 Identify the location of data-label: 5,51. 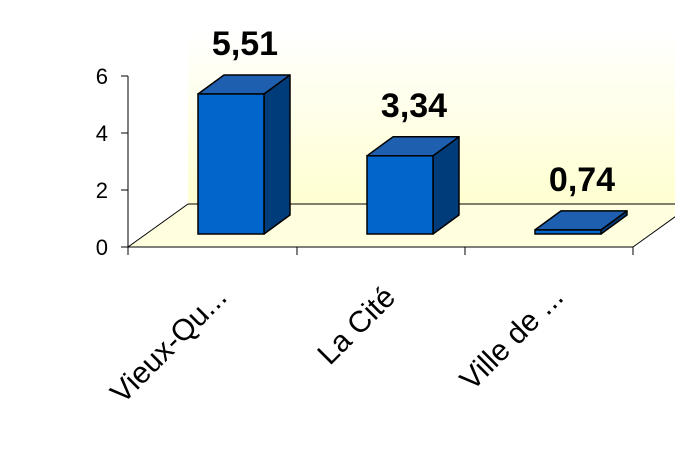
(245, 44).